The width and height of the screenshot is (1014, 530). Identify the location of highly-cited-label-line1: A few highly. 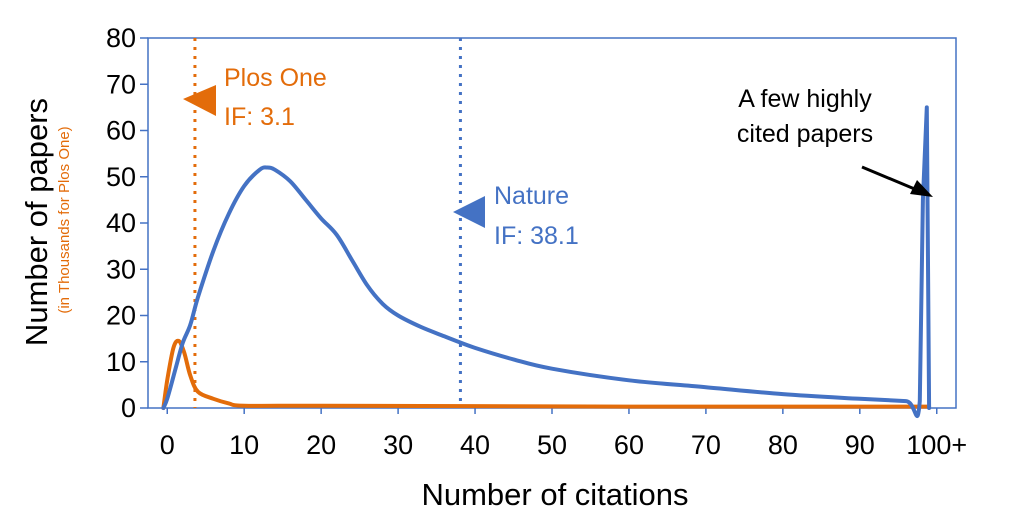
(805, 99).